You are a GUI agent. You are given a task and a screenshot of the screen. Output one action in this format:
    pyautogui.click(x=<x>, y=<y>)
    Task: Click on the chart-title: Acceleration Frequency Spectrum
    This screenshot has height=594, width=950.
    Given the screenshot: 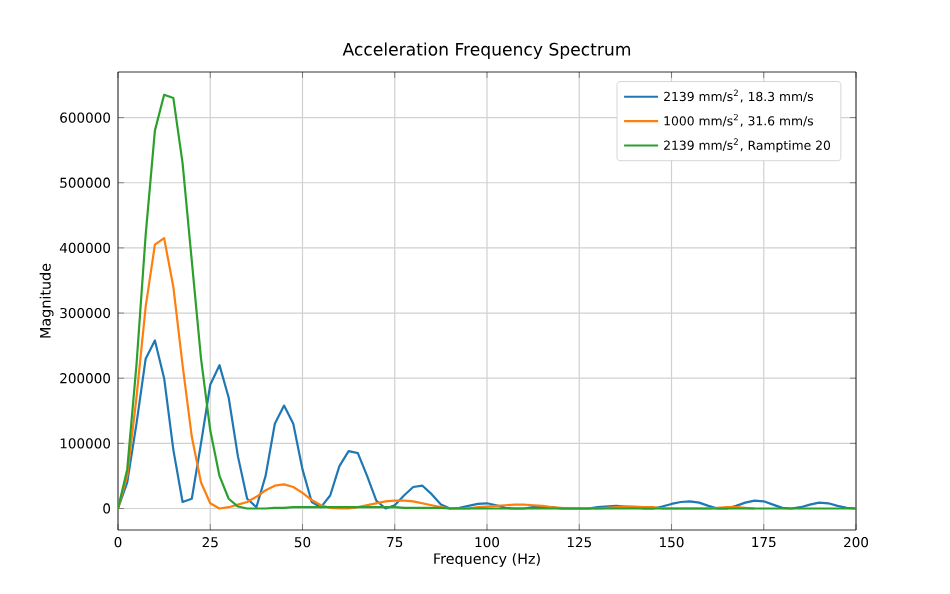 What is the action you would take?
    pyautogui.click(x=486, y=50)
    